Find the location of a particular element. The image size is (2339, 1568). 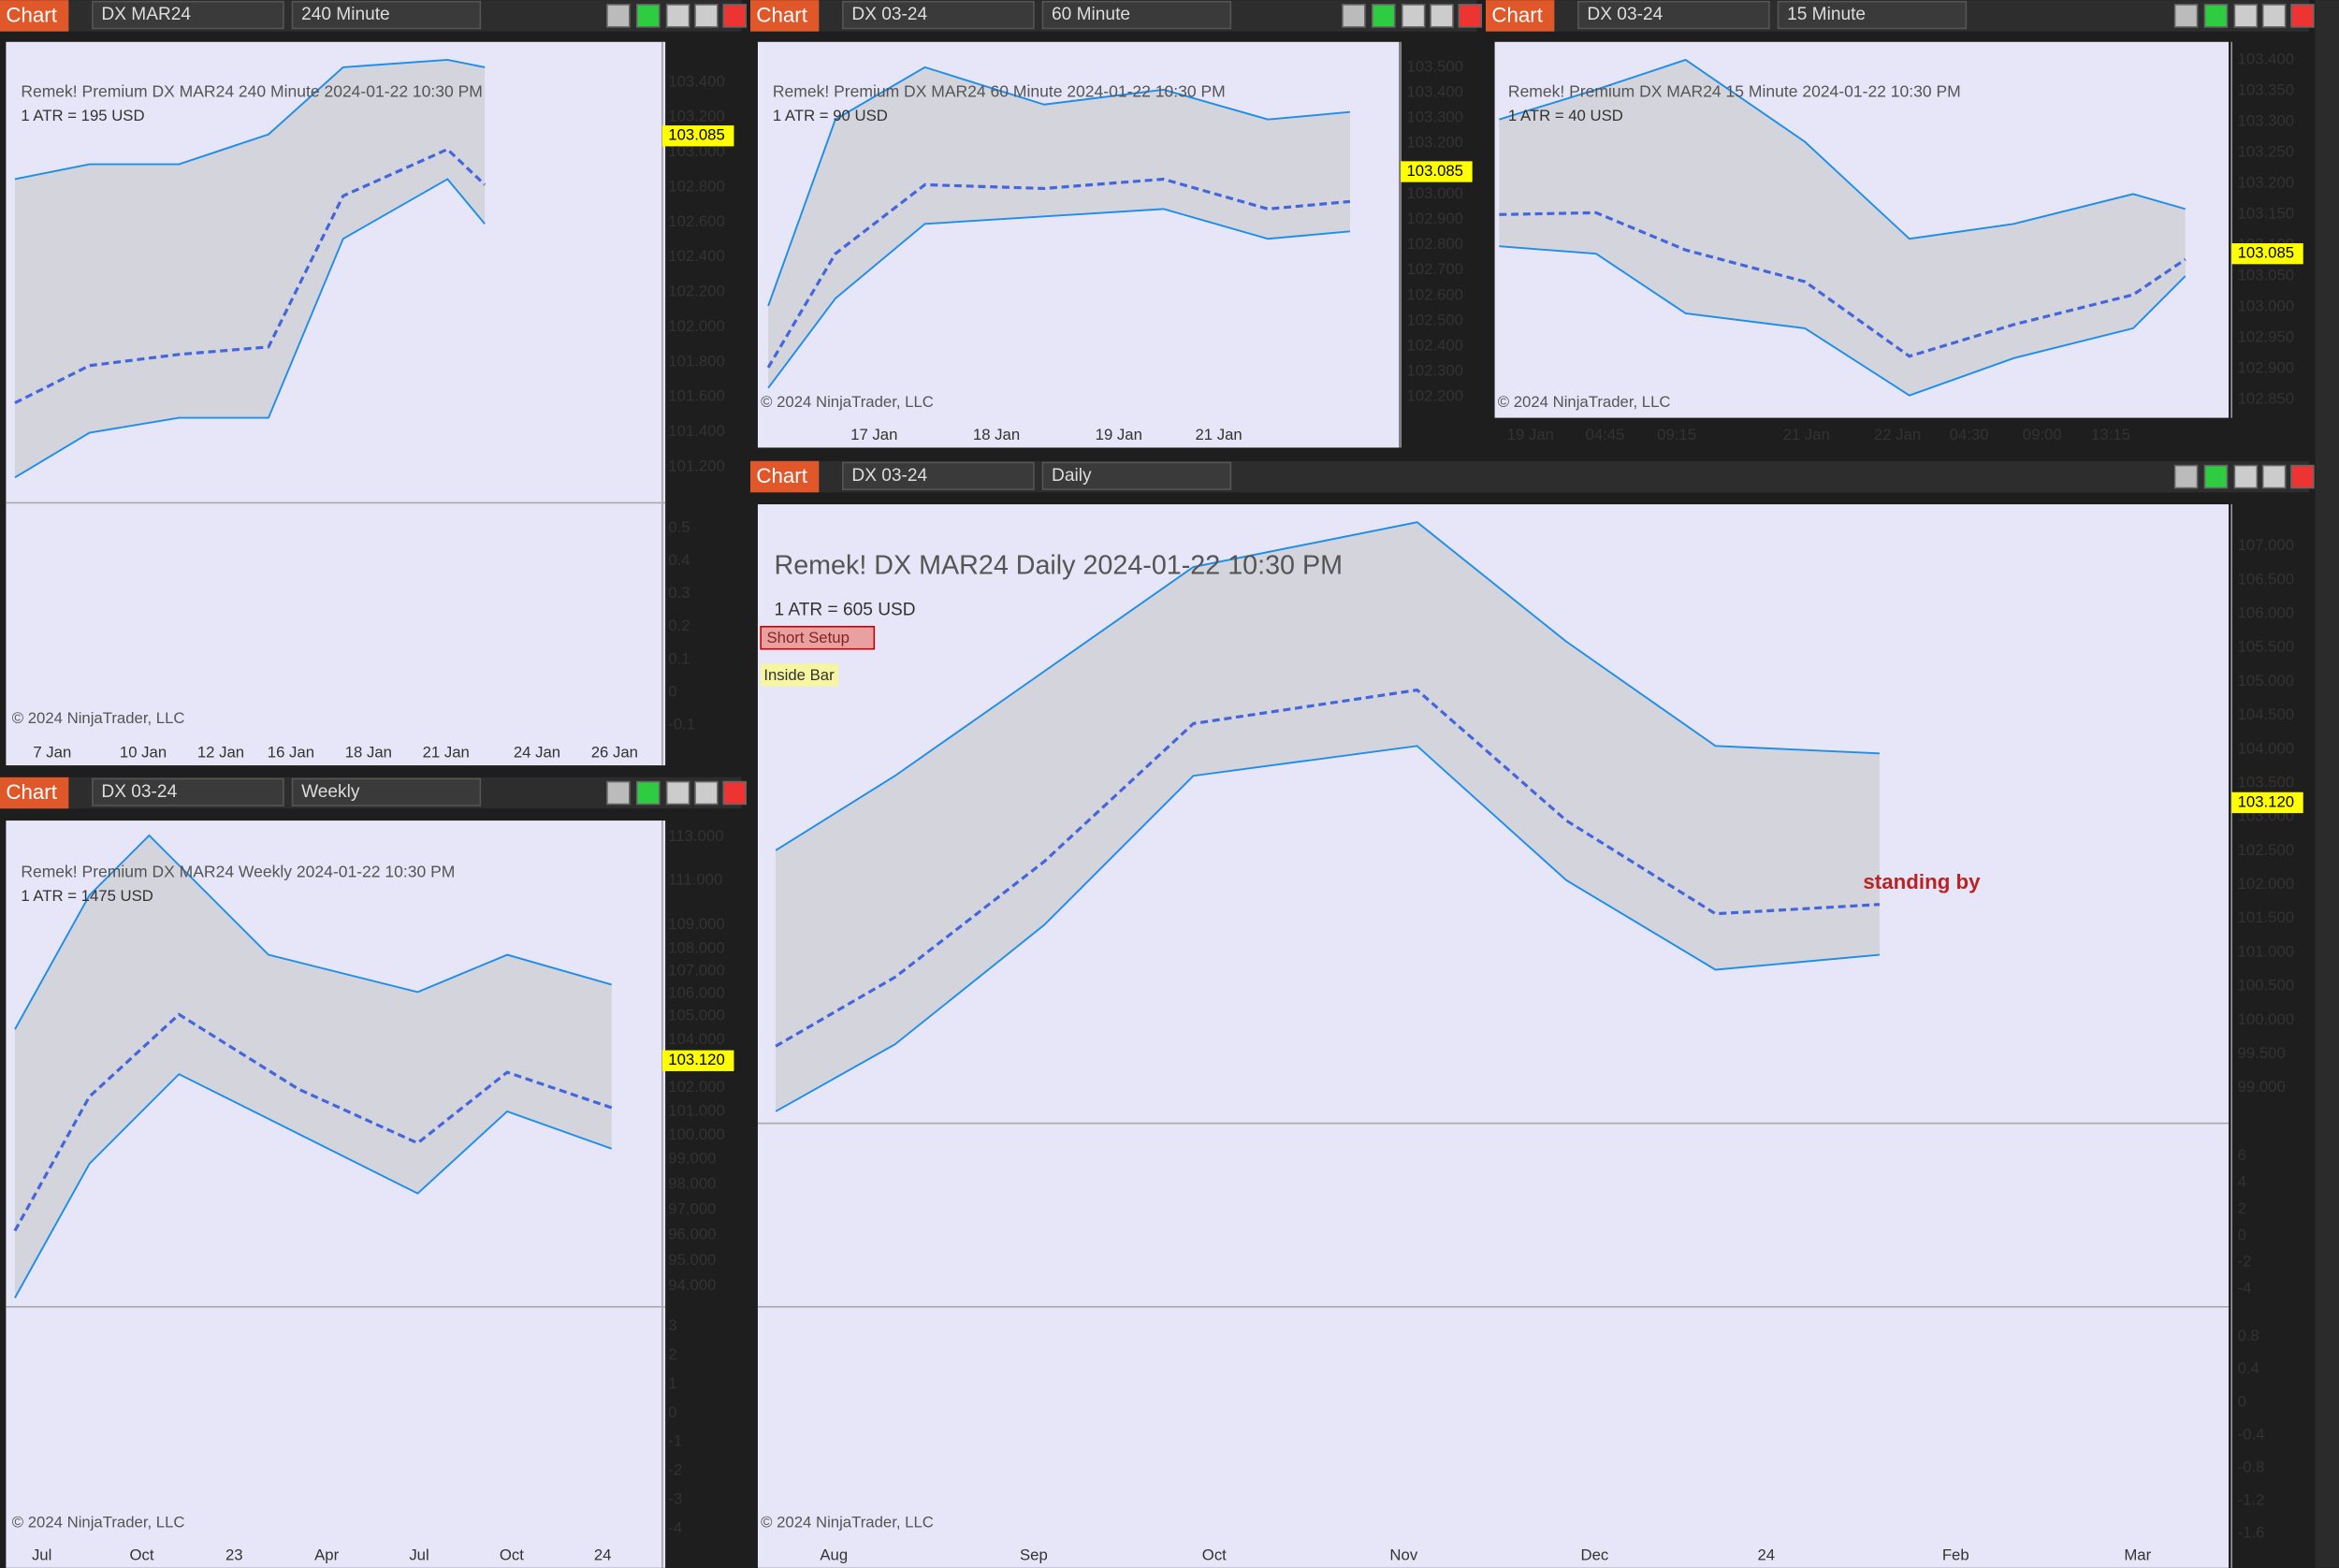

time-label: Oct is located at coordinates (1214, 1555).